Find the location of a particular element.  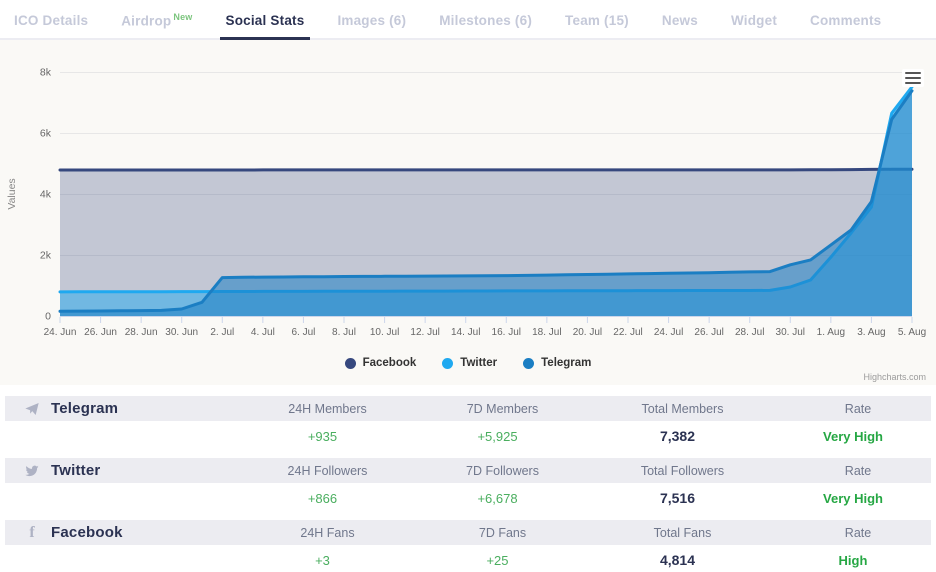

tab-label: ICO Details is located at coordinates (51, 20).